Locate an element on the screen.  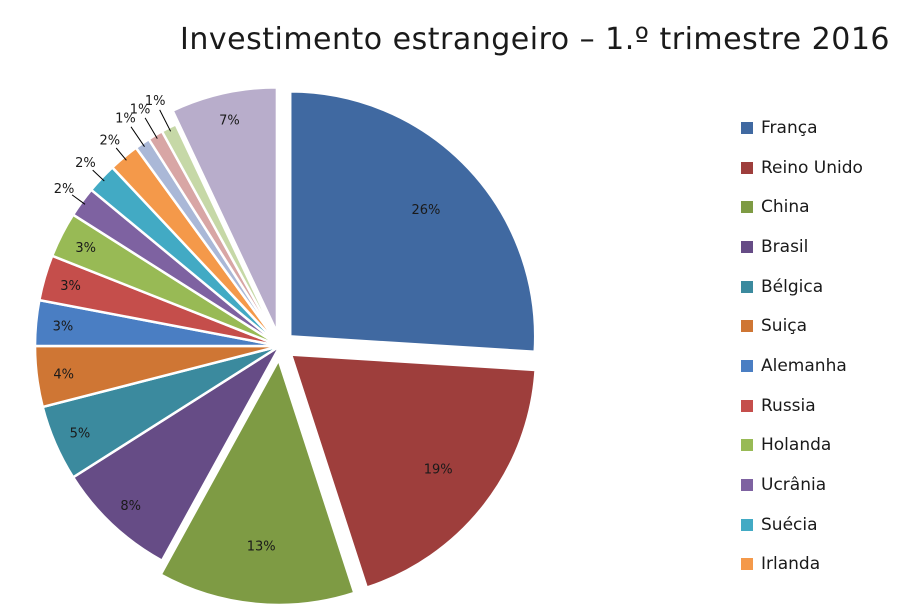
legend-label: França is located at coordinates (789, 127).